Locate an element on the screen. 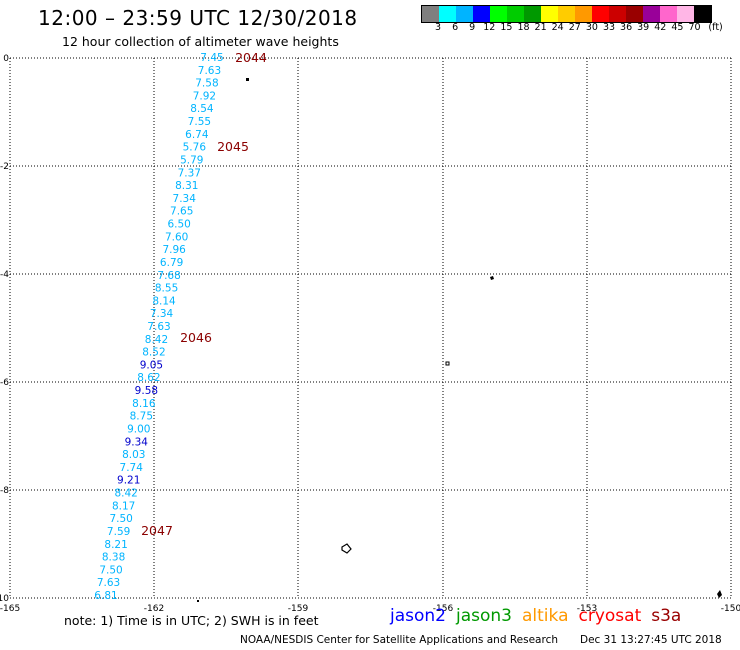 This screenshot has width=740, height=650. legend-label: 70 is located at coordinates (694, 27).